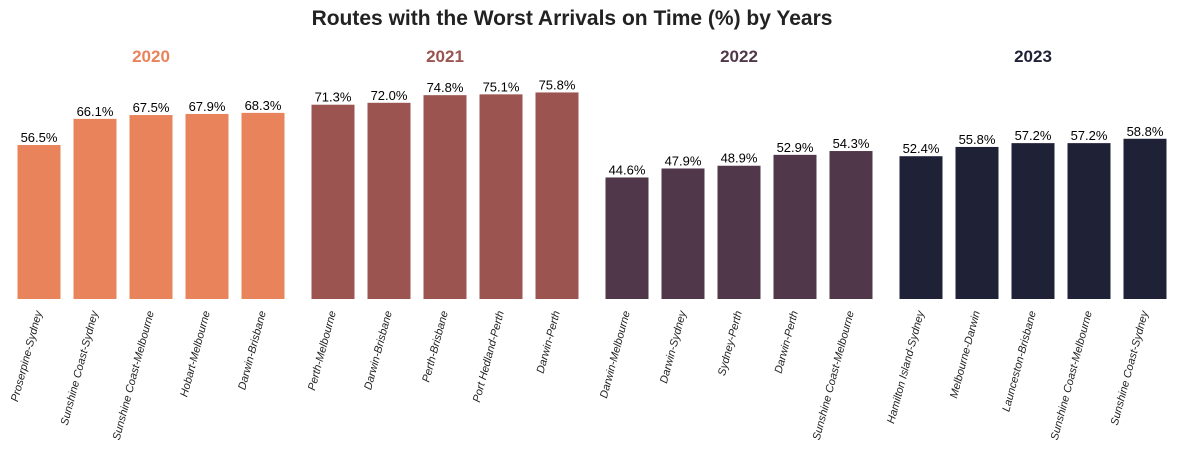  Describe the element at coordinates (557, 84) in the screenshot. I see `bar-value-label: 75.8%` at that location.